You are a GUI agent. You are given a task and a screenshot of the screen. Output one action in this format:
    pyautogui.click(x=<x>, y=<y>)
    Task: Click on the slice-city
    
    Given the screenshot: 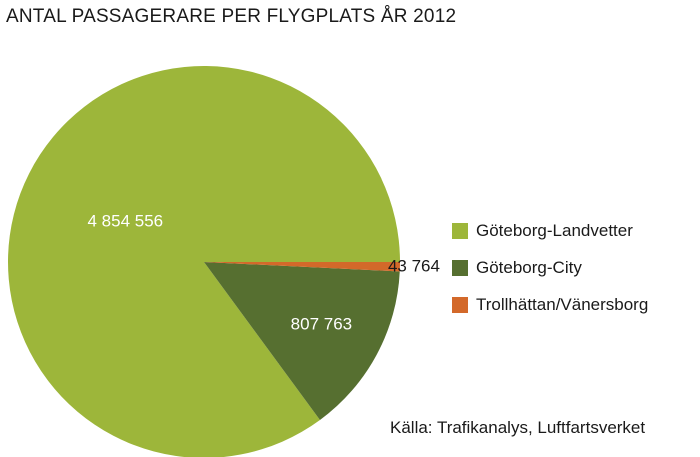 What is the action you would take?
    pyautogui.click(x=302, y=341)
    